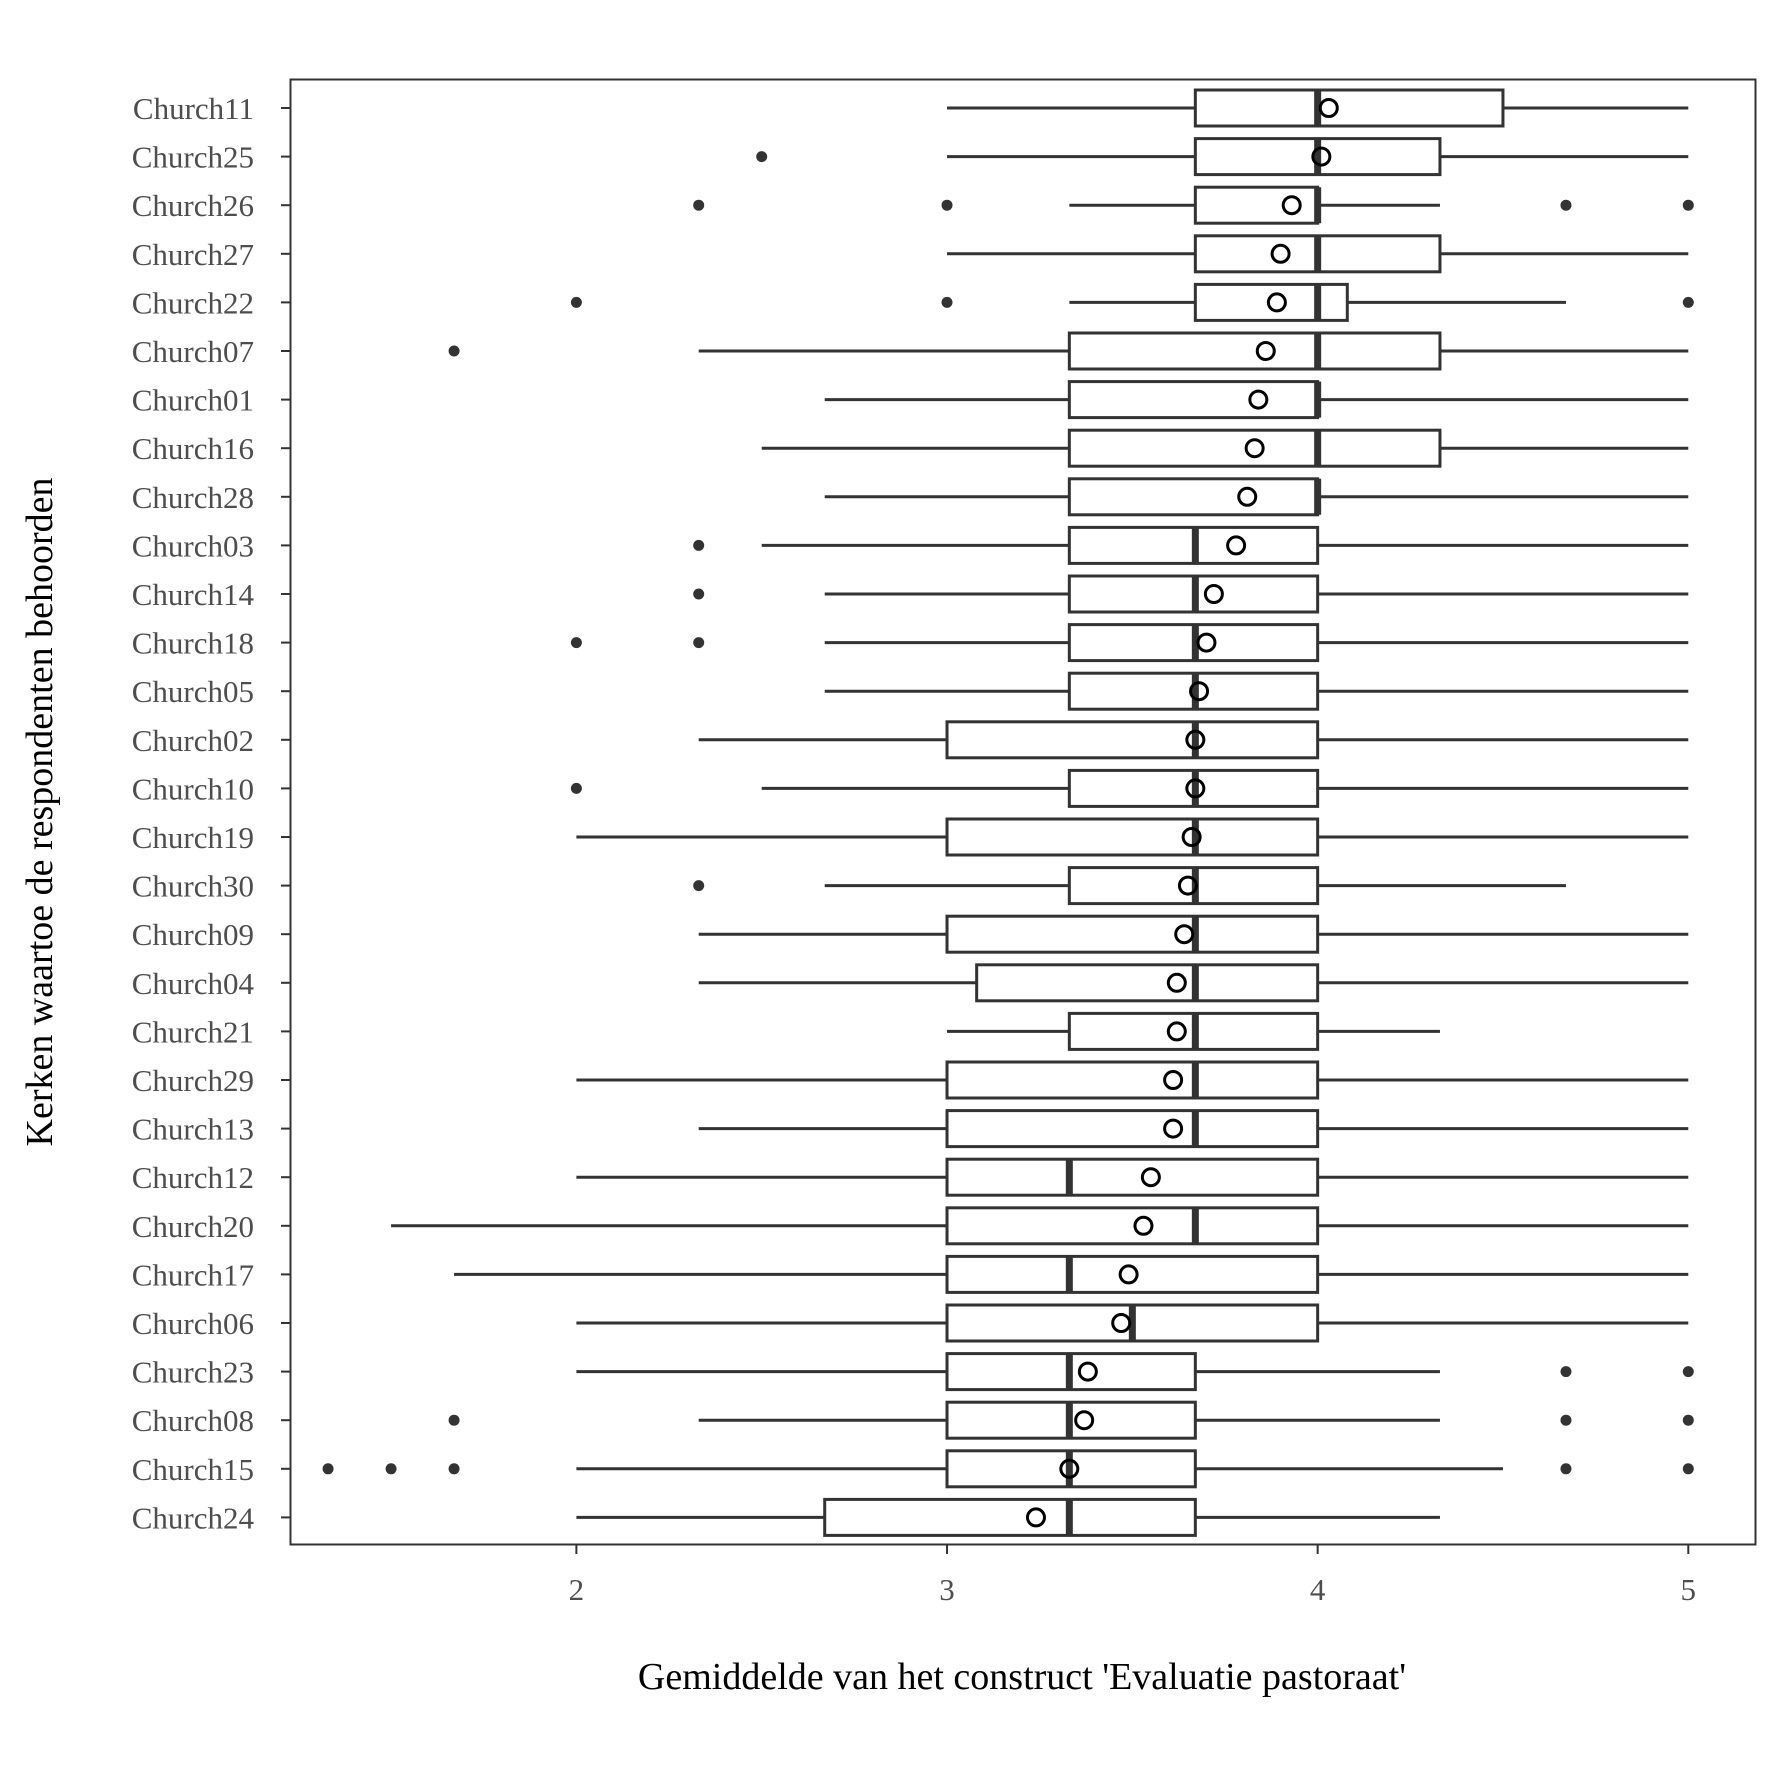 This screenshot has width=1771, height=1771. Describe the element at coordinates (193, 934) in the screenshot. I see `y-tick-label: Church09` at that location.